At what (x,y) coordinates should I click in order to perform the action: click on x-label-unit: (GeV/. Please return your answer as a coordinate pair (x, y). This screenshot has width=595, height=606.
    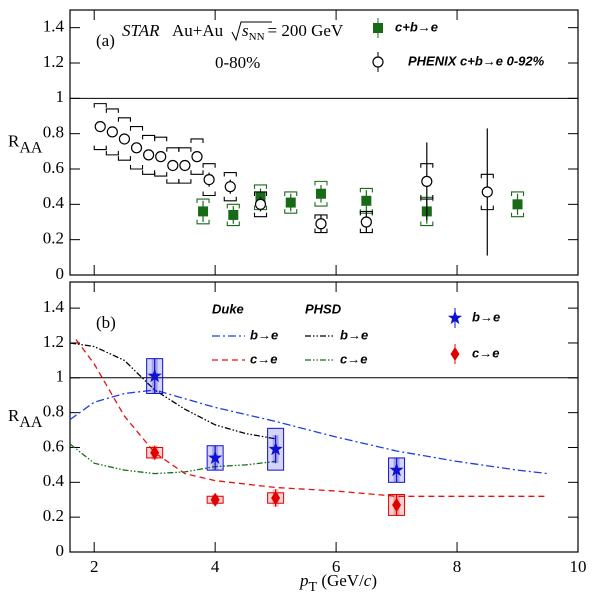
    Looking at the image, I should click on (340, 580).